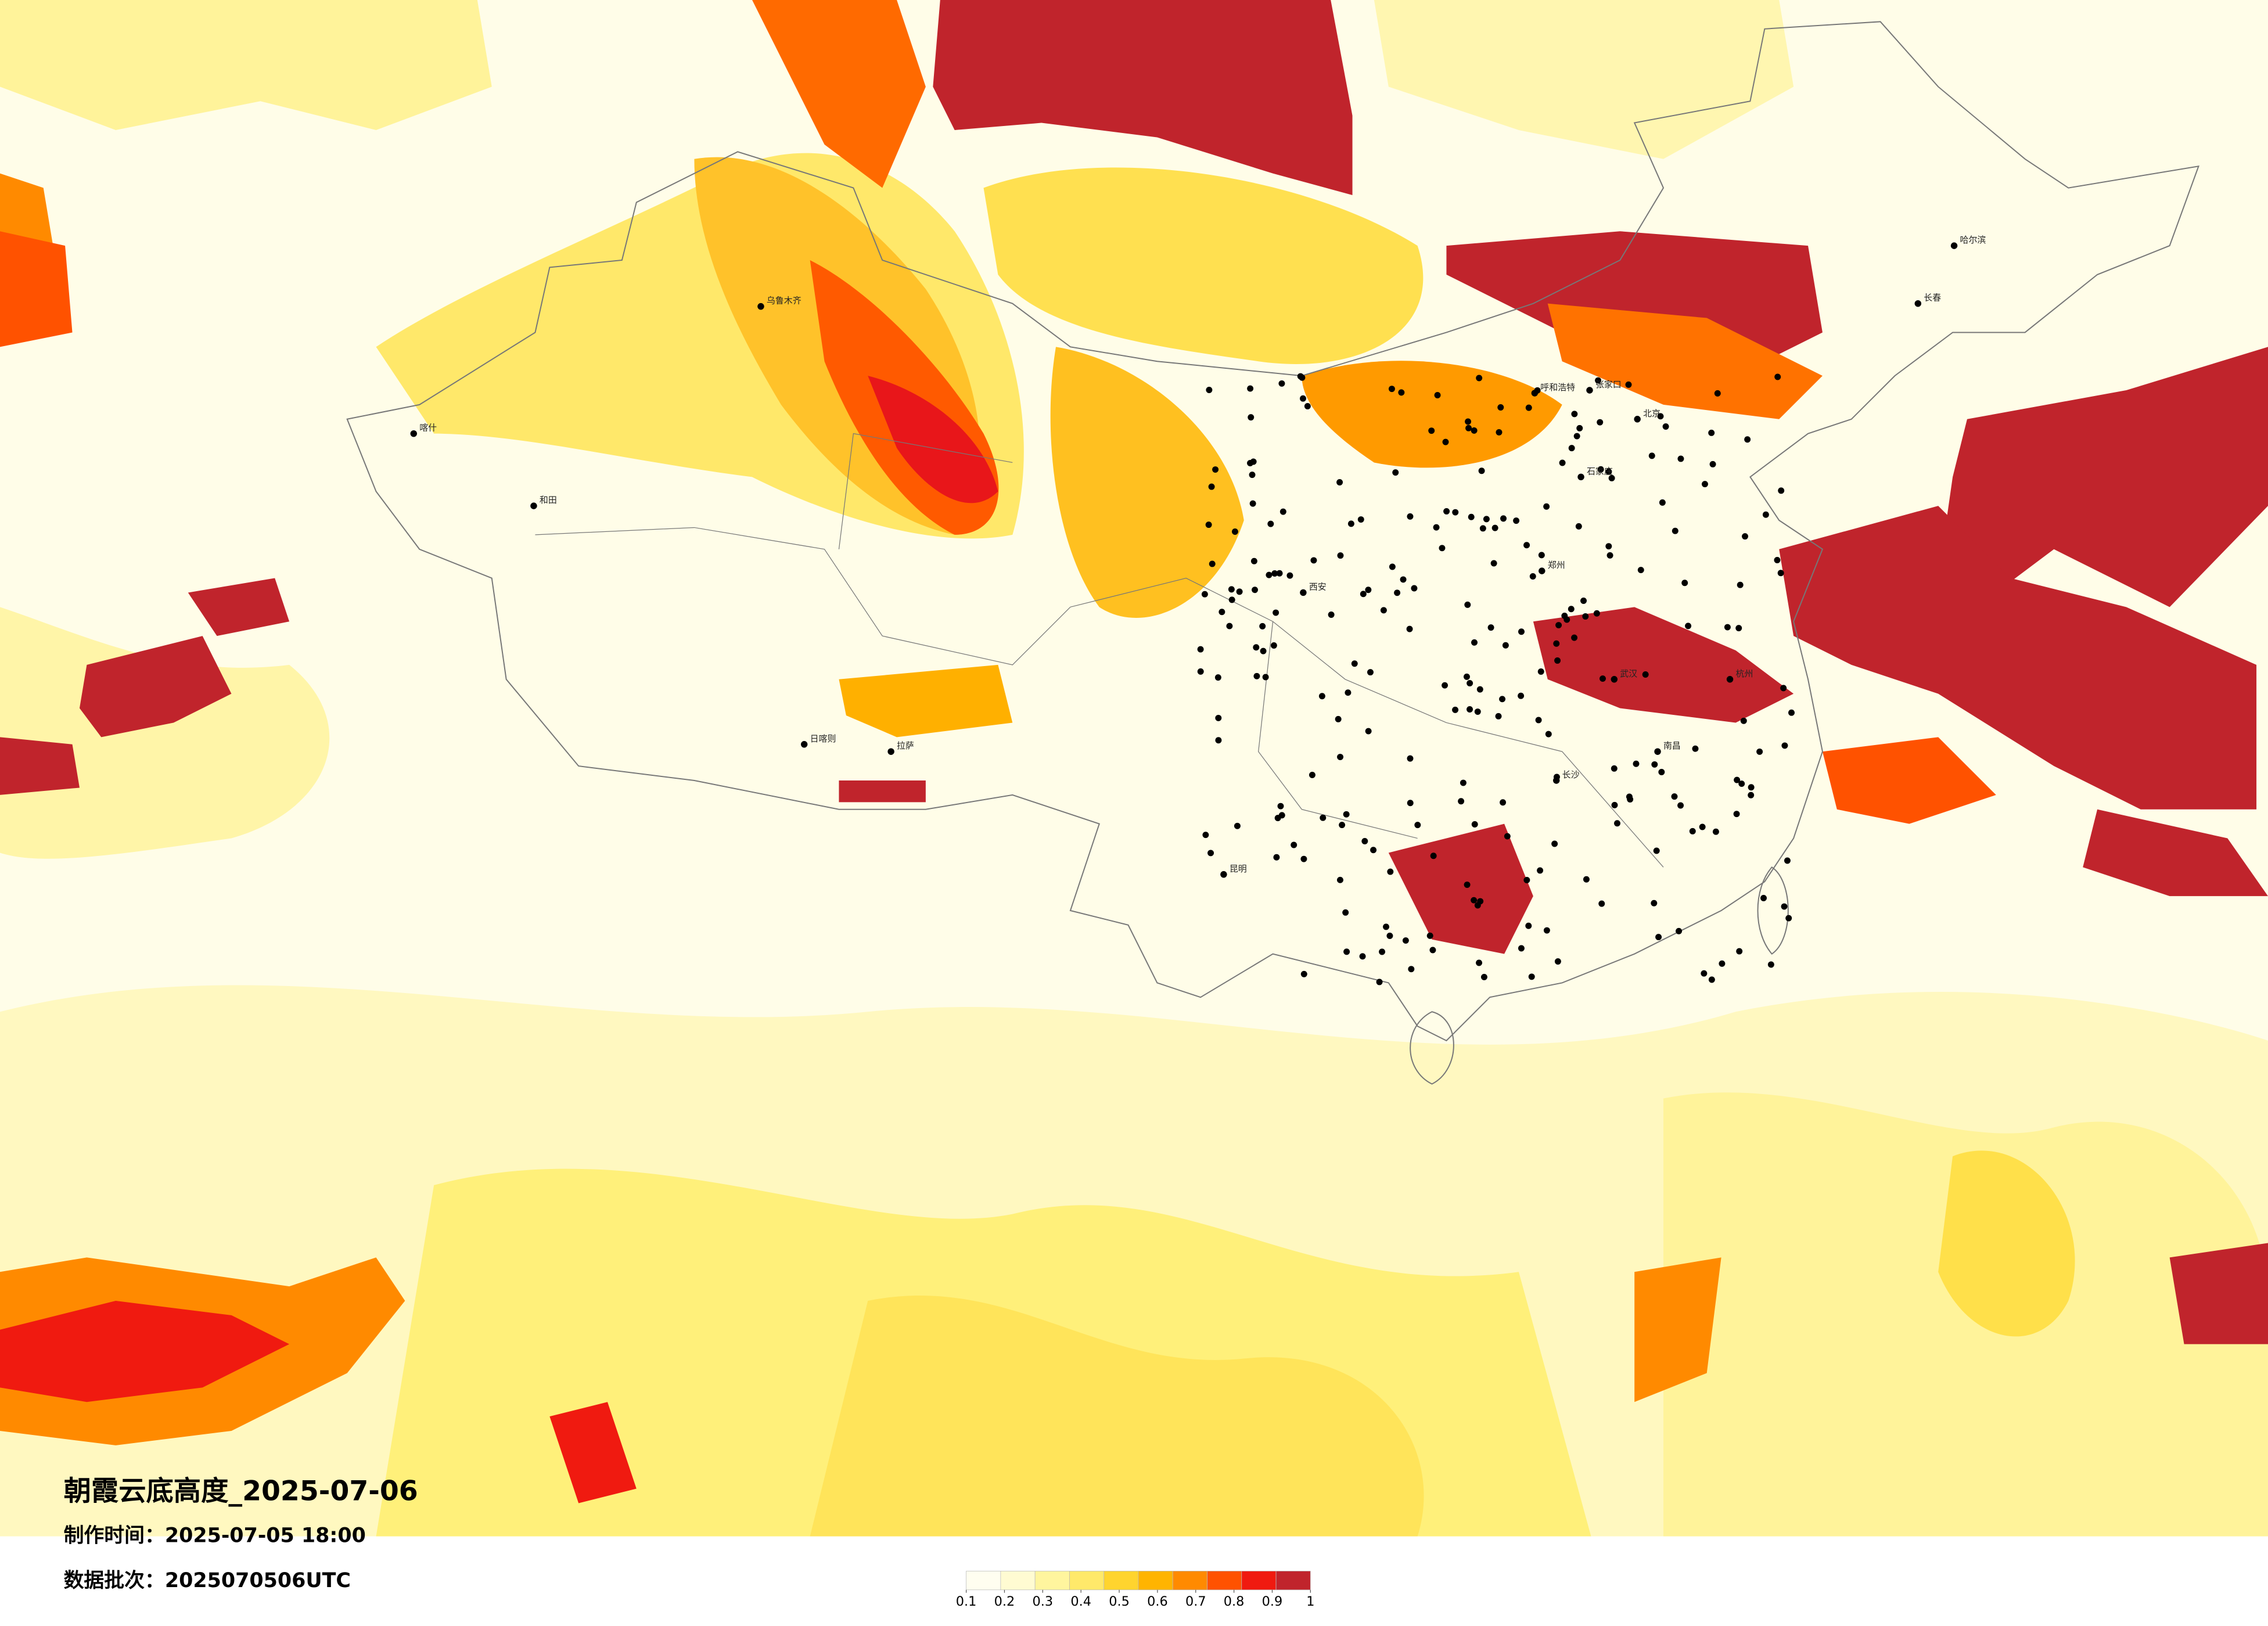 This screenshot has height=1626, width=2268. I want to click on colorbar-tick-label: 0.4, so click(1080, 1601).